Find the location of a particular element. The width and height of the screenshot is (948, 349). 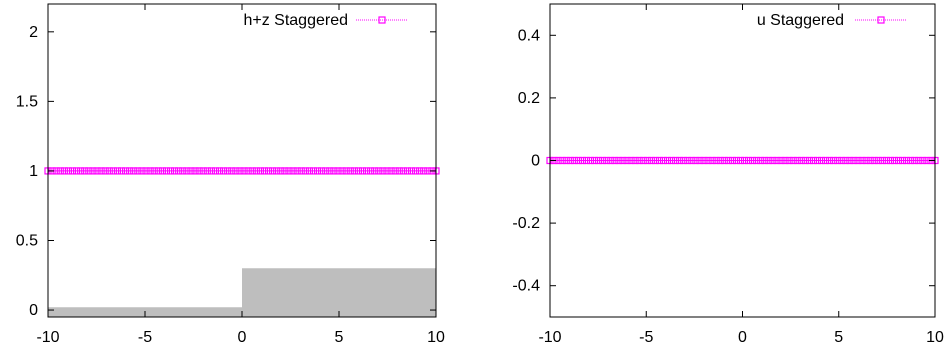

left-series-hz is located at coordinates (242, 171).